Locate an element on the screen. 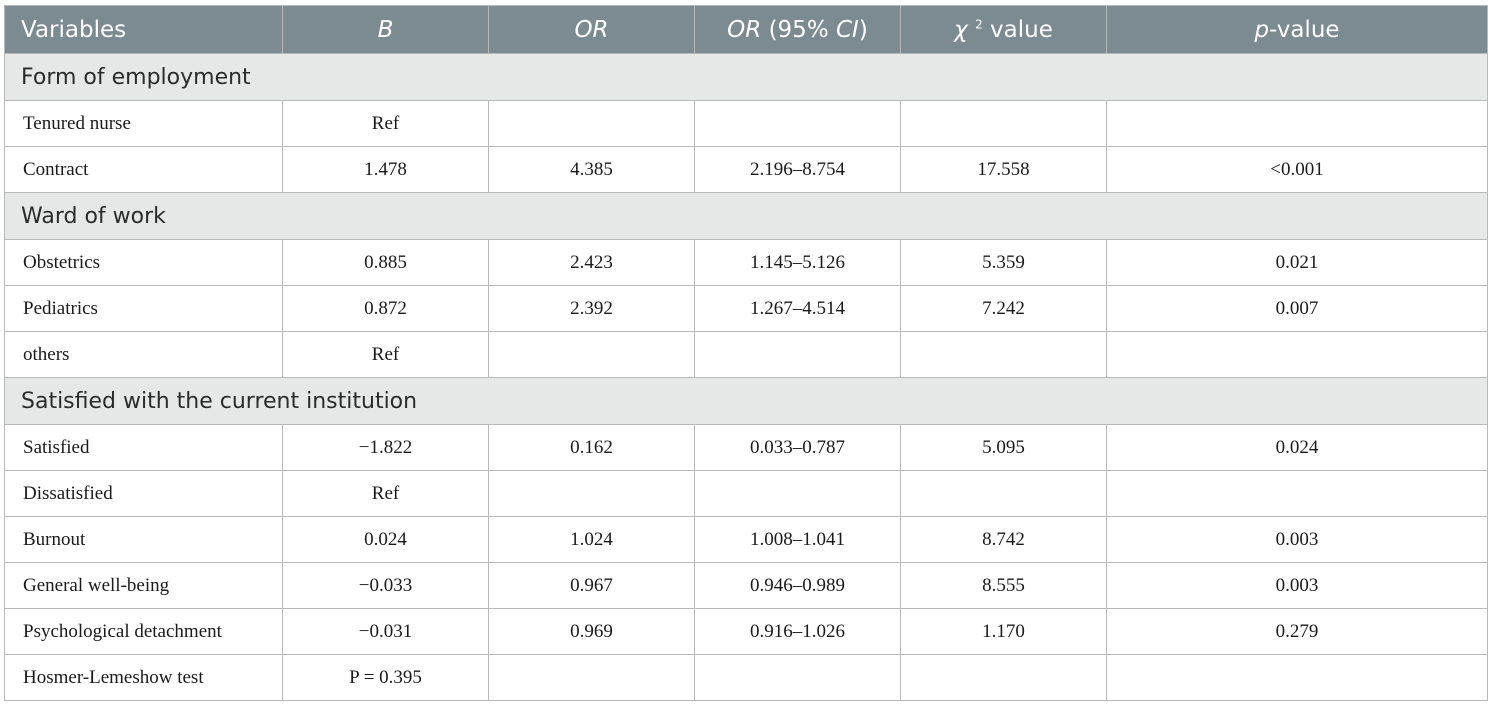 Image resolution: width=1491 pixels, height=710 pixels. cell-or-ci: 0.946–0.989 is located at coordinates (797, 585).